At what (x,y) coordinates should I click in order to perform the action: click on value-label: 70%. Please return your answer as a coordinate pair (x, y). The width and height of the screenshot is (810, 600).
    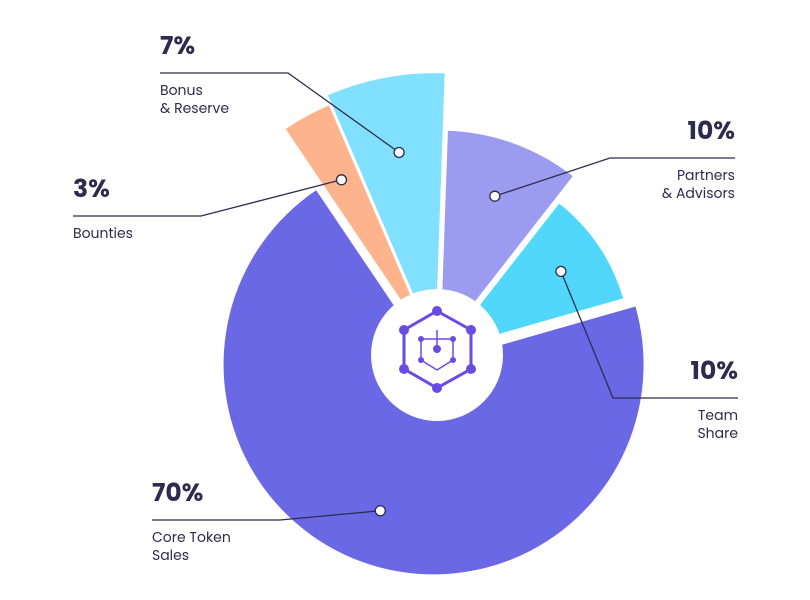
    Looking at the image, I should click on (177, 492).